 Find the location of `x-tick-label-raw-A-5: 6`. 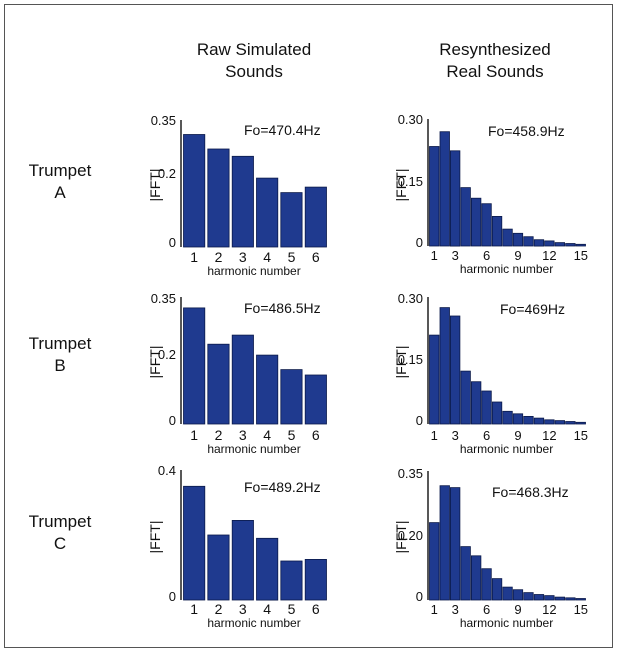

x-tick-label-raw-A-5: 6 is located at coordinates (316, 257).